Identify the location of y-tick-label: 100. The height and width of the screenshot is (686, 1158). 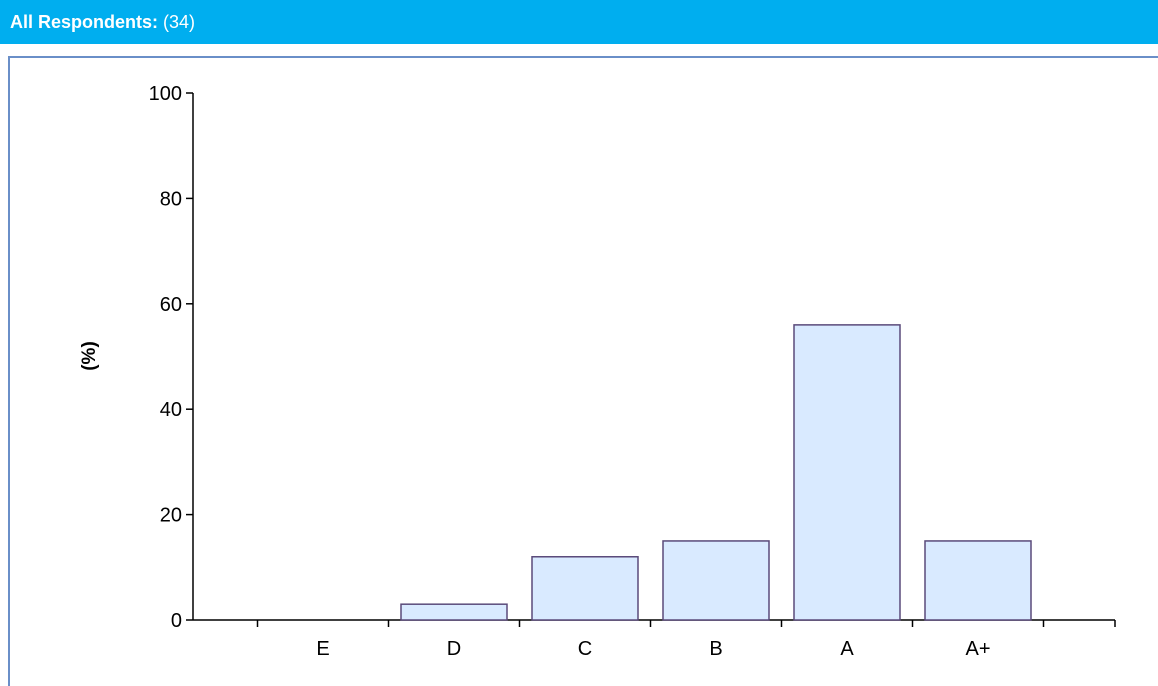
(165, 94).